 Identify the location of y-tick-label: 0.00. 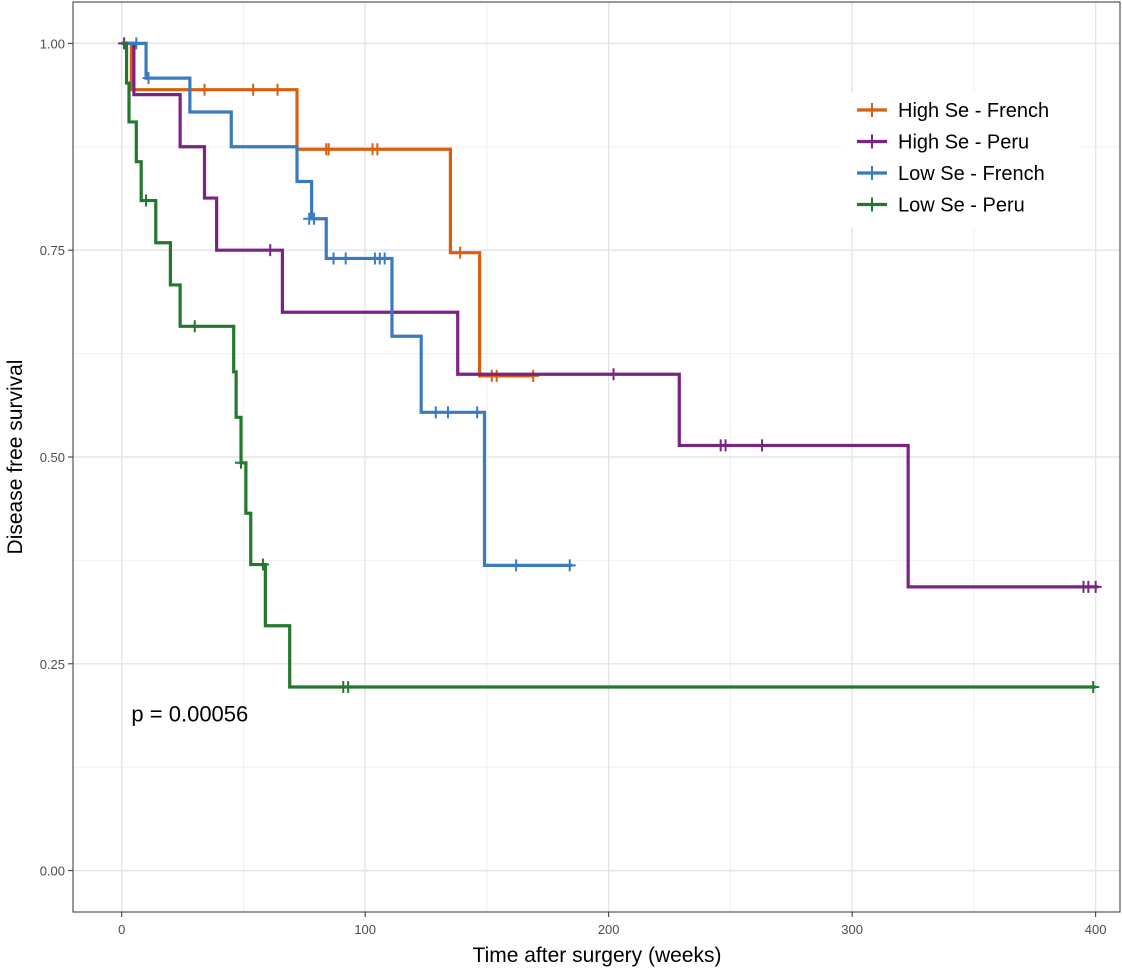
(52, 871).